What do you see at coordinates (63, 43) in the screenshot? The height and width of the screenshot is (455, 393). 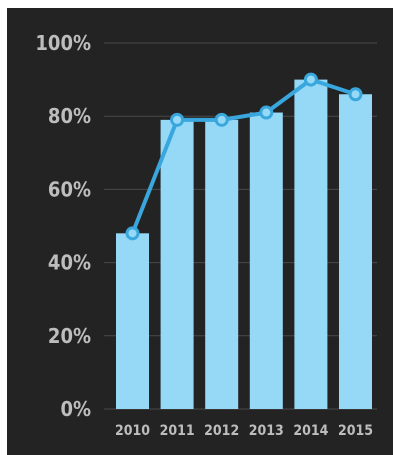 I see `y-tick-label: 100%` at bounding box center [63, 43].